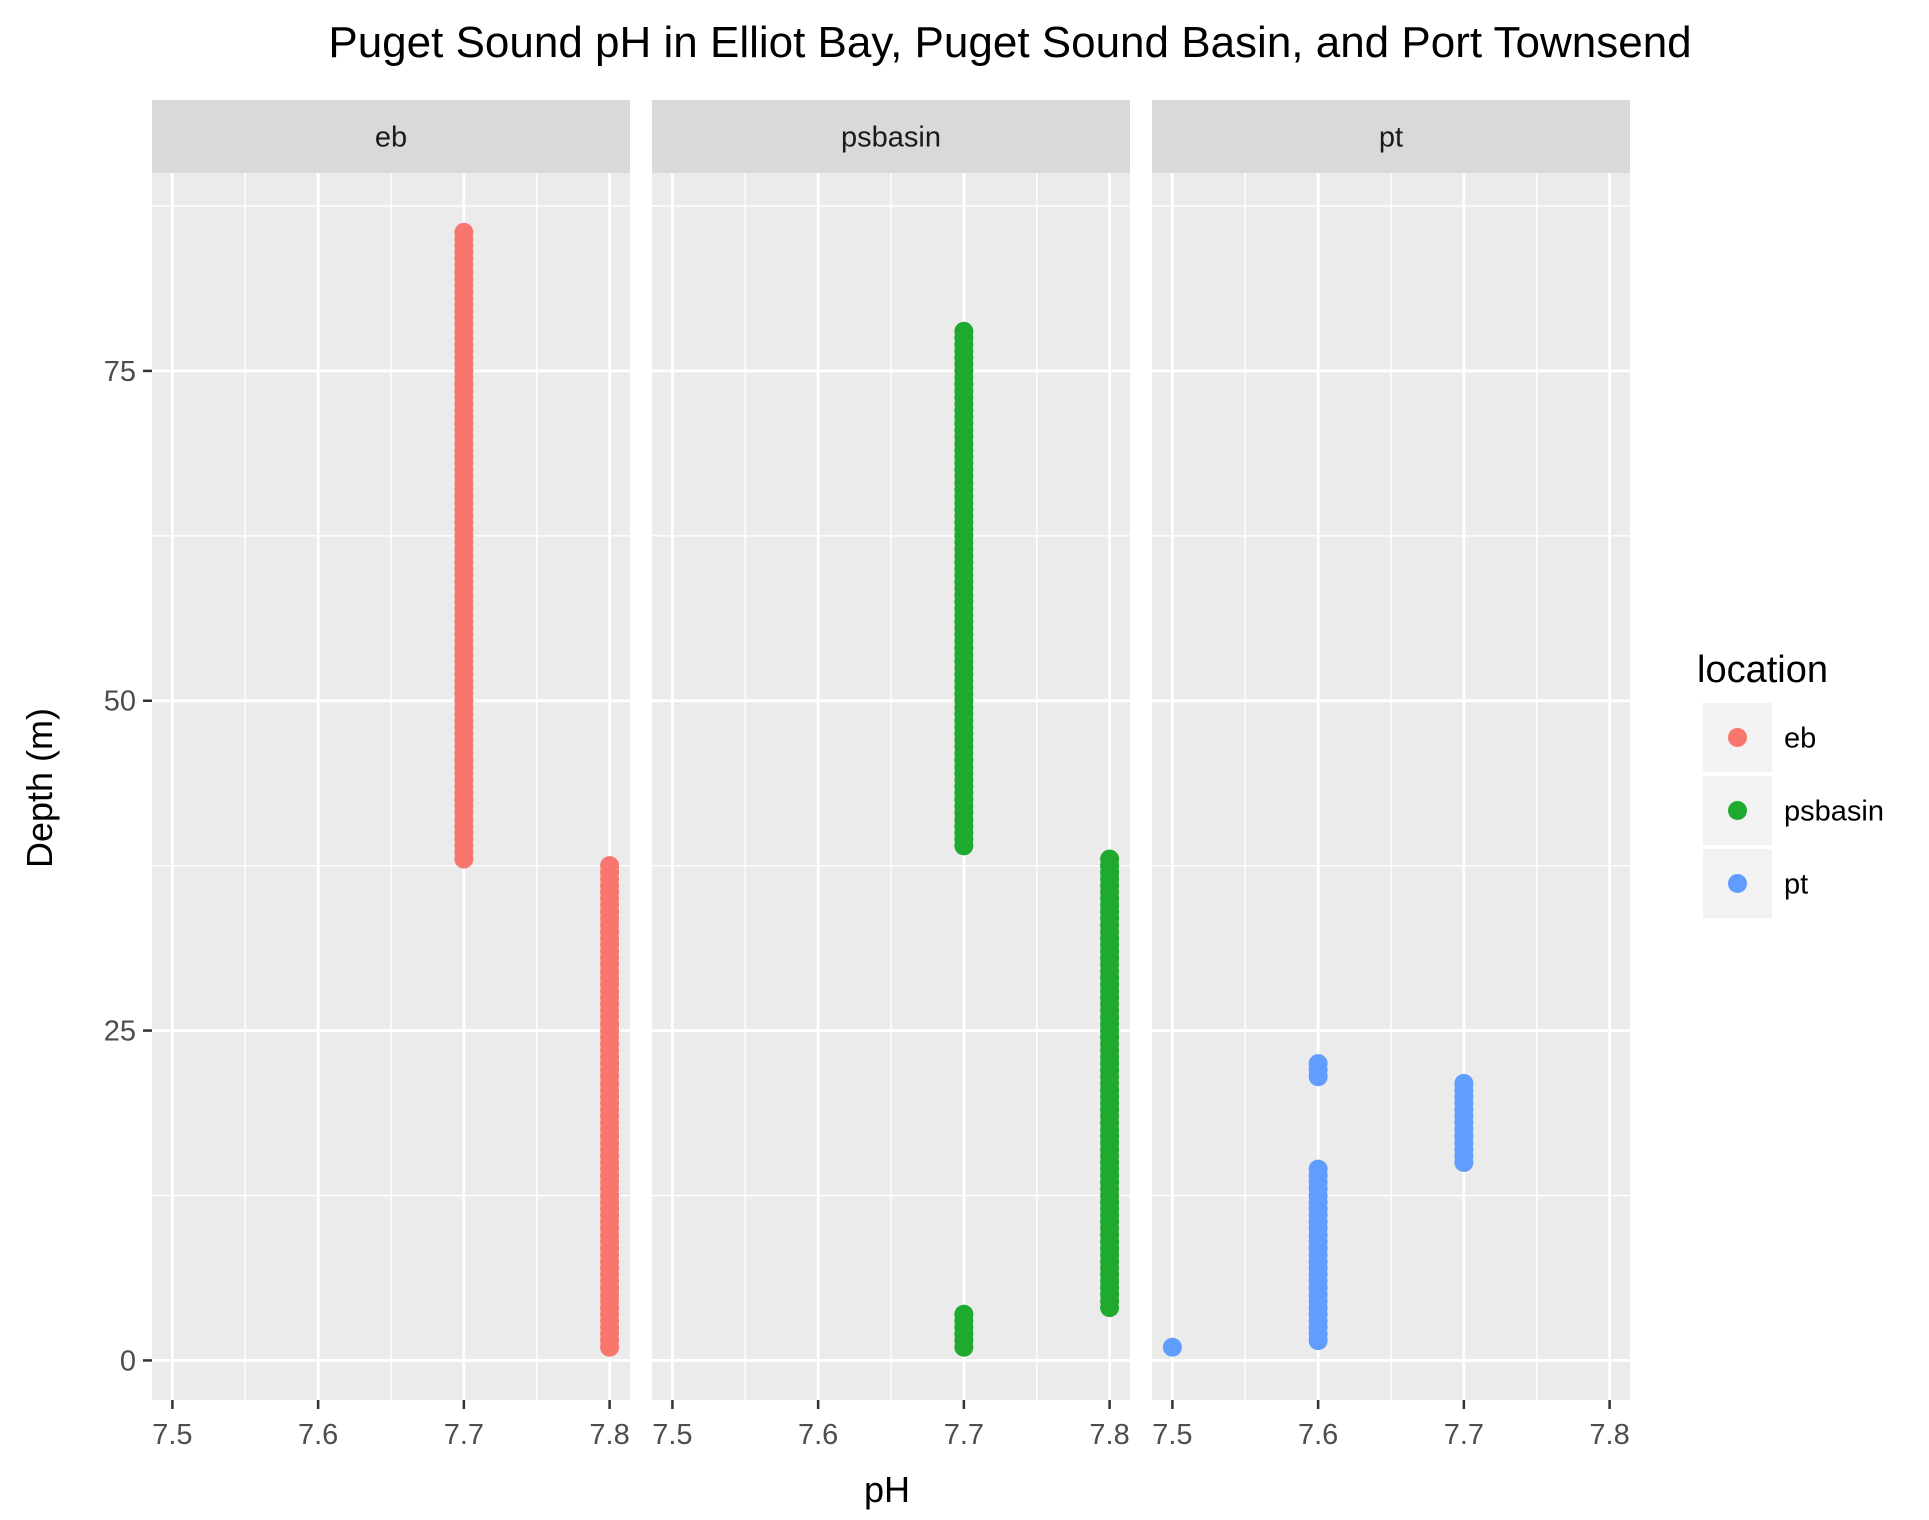 The image size is (1929, 1520). Describe the element at coordinates (537, 789) in the screenshot. I see `series-eb` at that location.